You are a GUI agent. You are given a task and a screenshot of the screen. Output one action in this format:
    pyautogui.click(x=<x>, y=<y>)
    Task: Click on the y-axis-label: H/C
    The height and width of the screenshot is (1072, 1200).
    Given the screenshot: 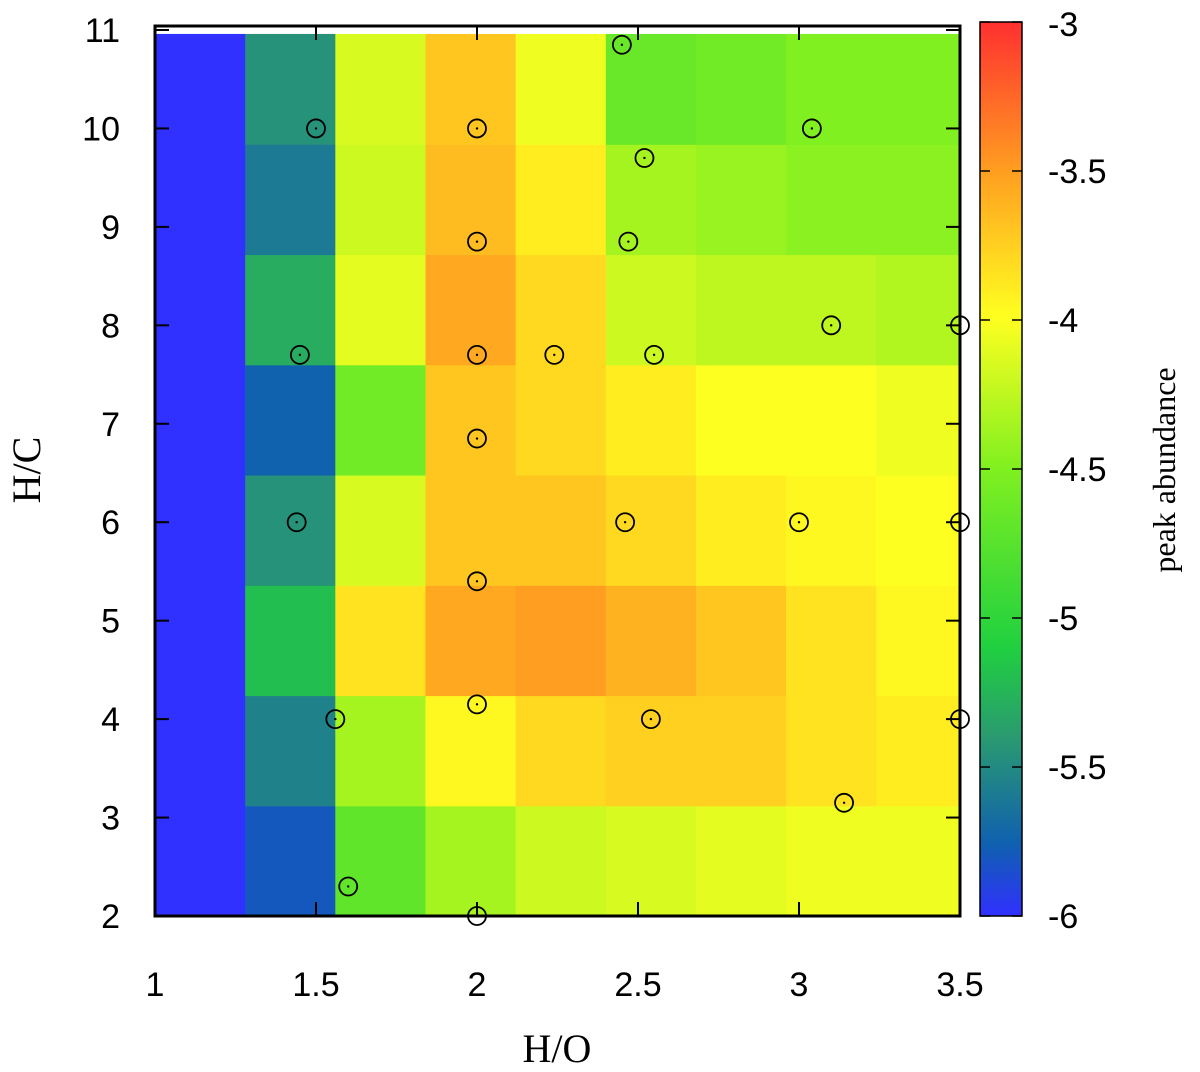 What is the action you would take?
    pyautogui.click(x=26, y=470)
    